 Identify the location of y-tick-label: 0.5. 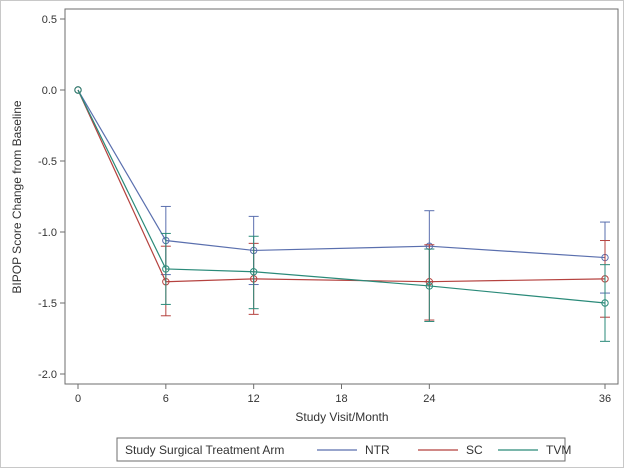
(49, 20).